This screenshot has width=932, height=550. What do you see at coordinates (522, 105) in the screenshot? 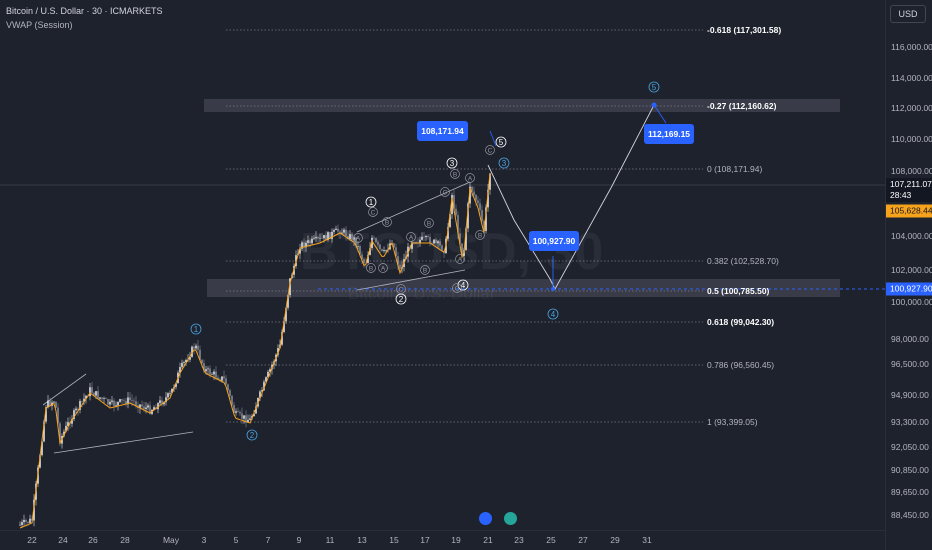
I see `target-zone` at bounding box center [522, 105].